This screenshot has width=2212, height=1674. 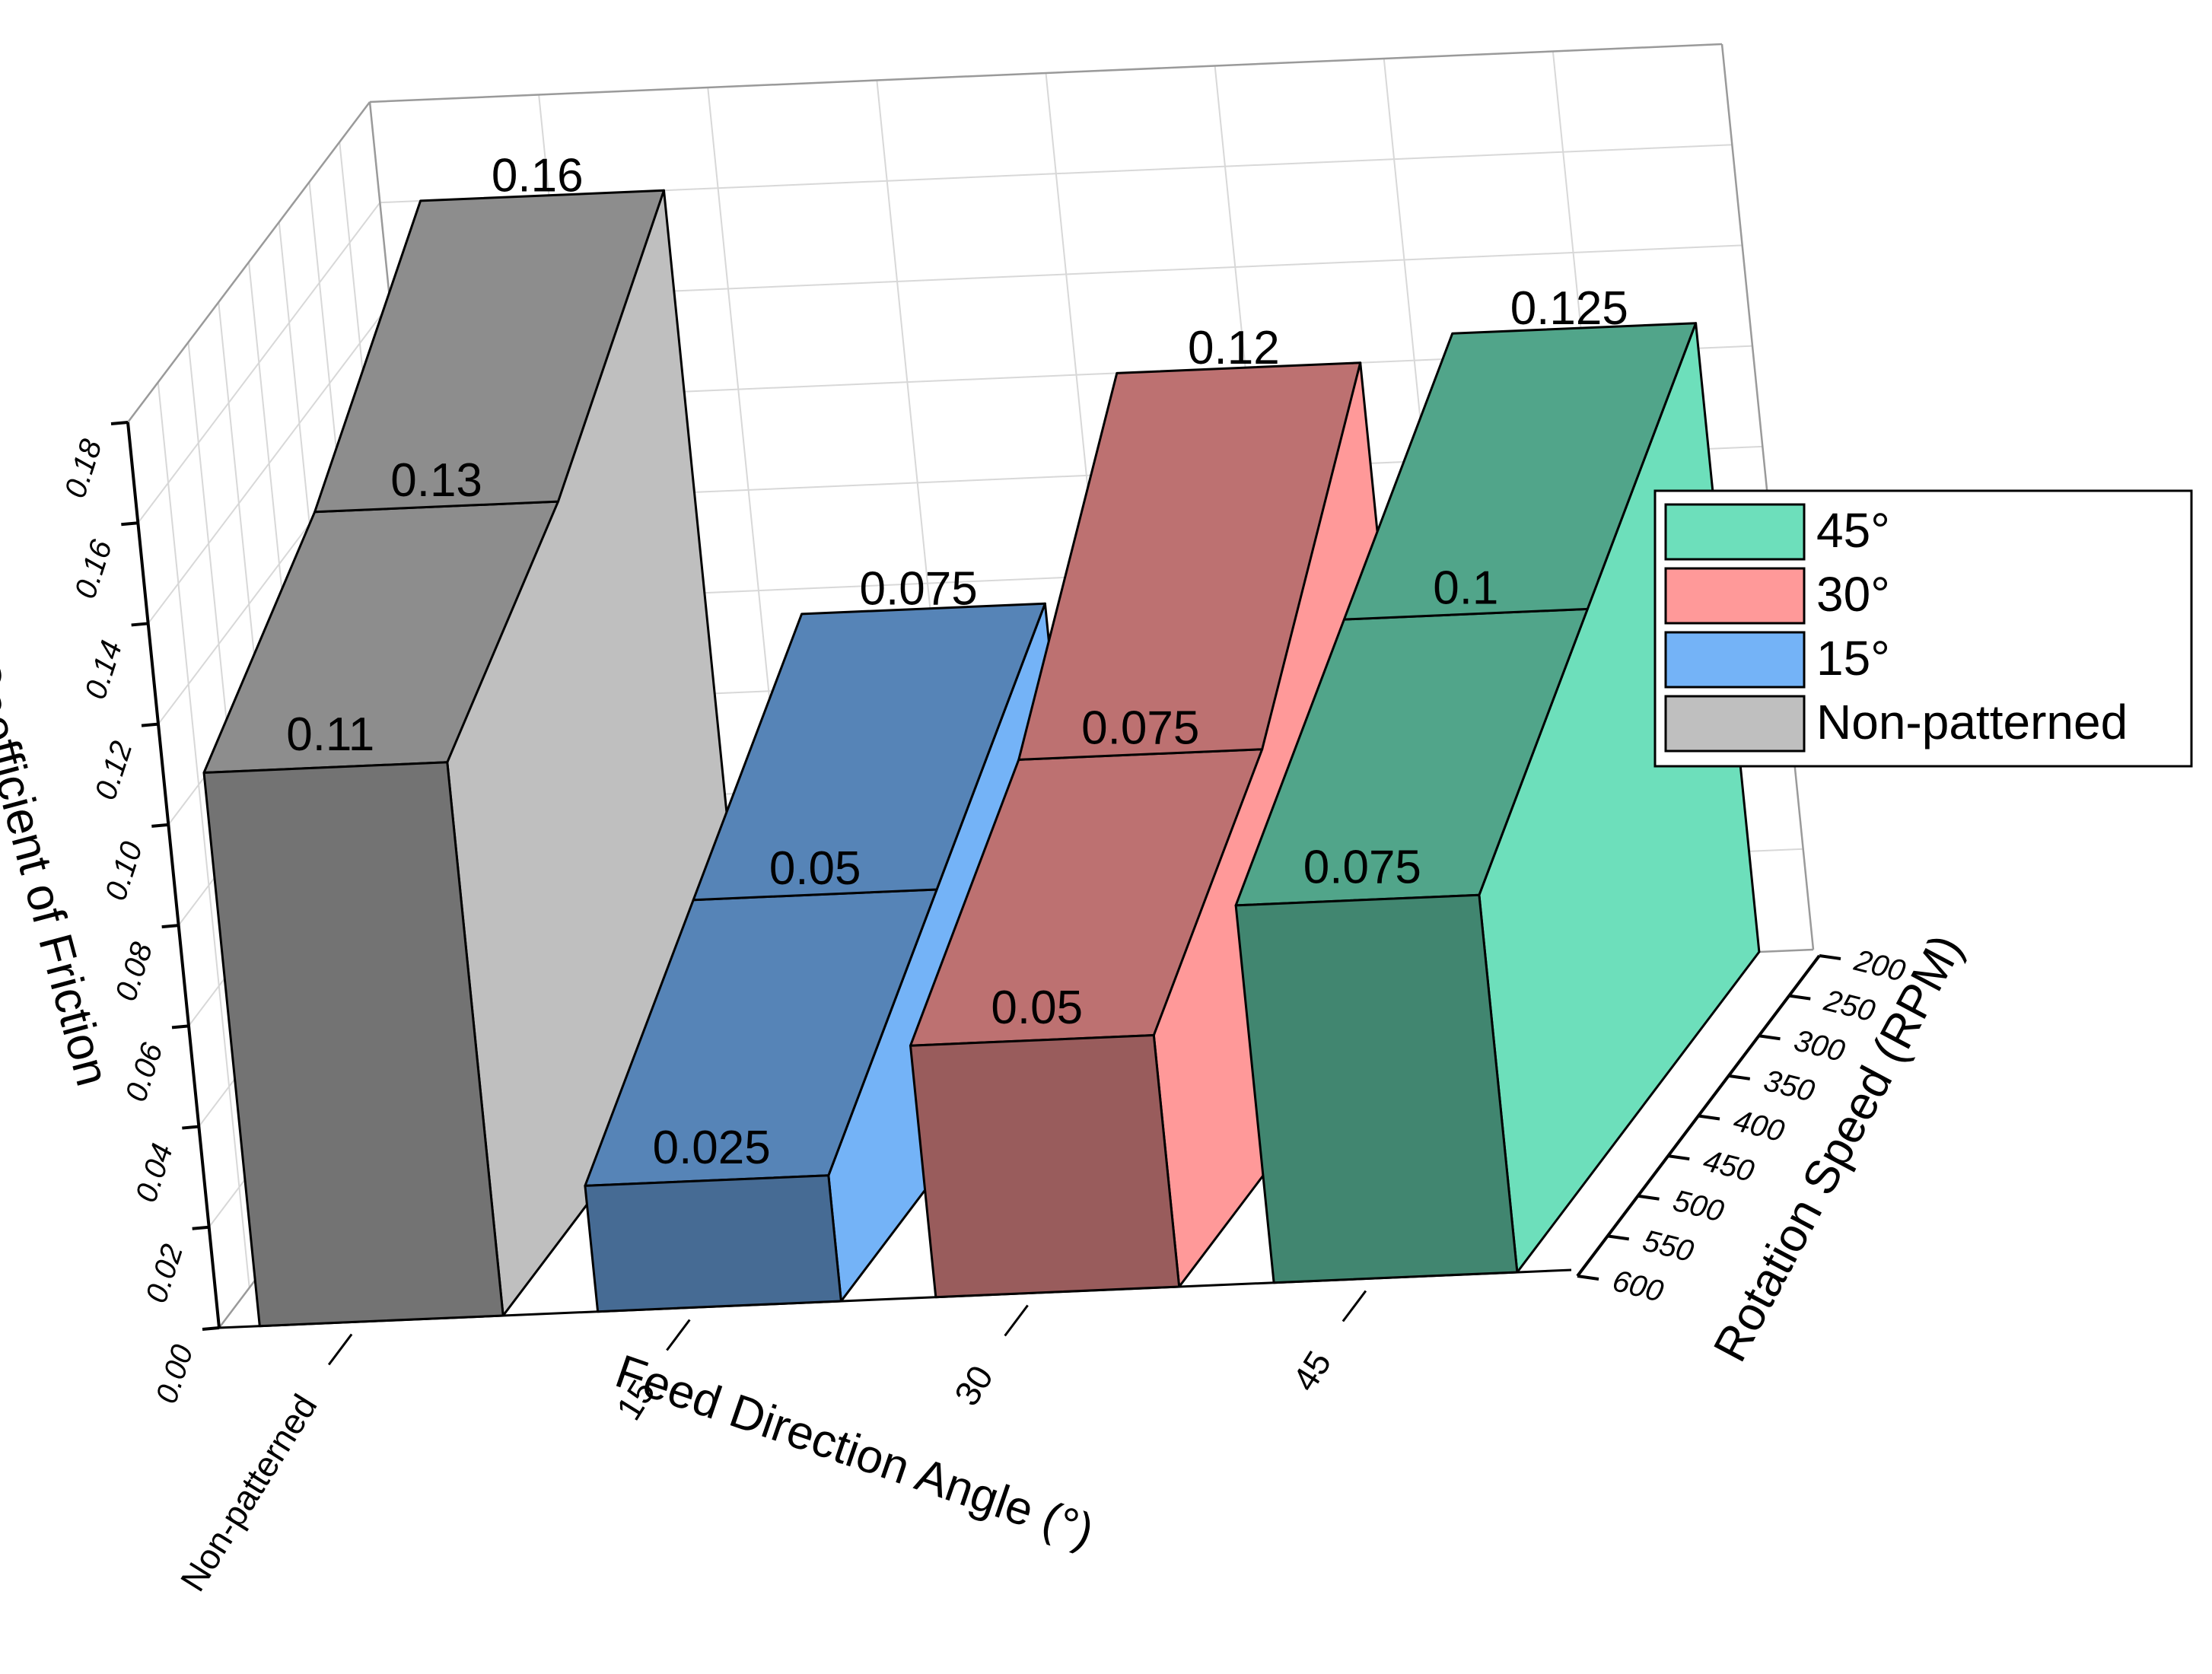 I want to click on bar-value-label: 0.11, so click(x=330, y=734).